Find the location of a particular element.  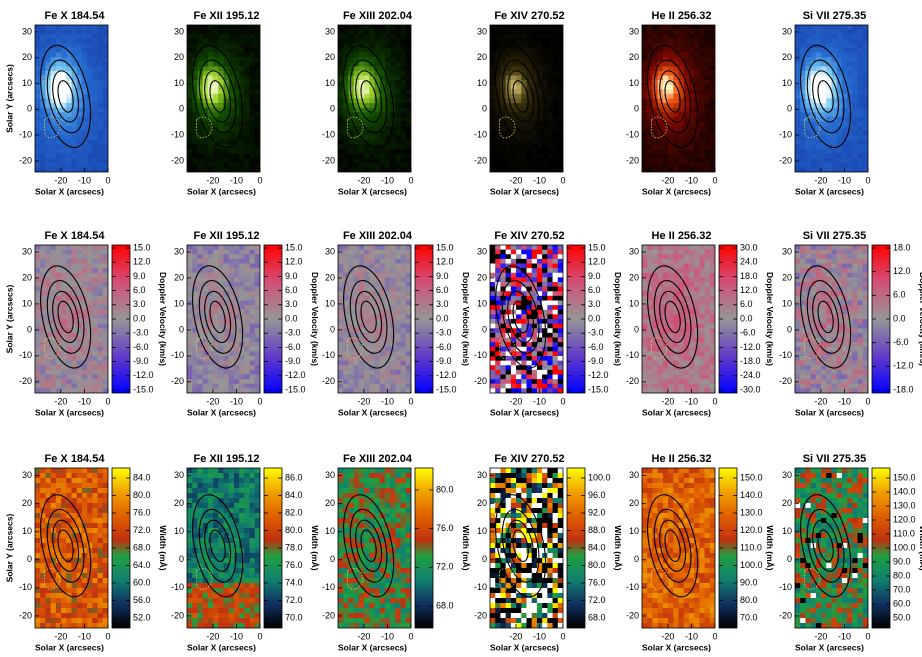

colorbar-tick-label: 9.0 is located at coordinates (139, 276).